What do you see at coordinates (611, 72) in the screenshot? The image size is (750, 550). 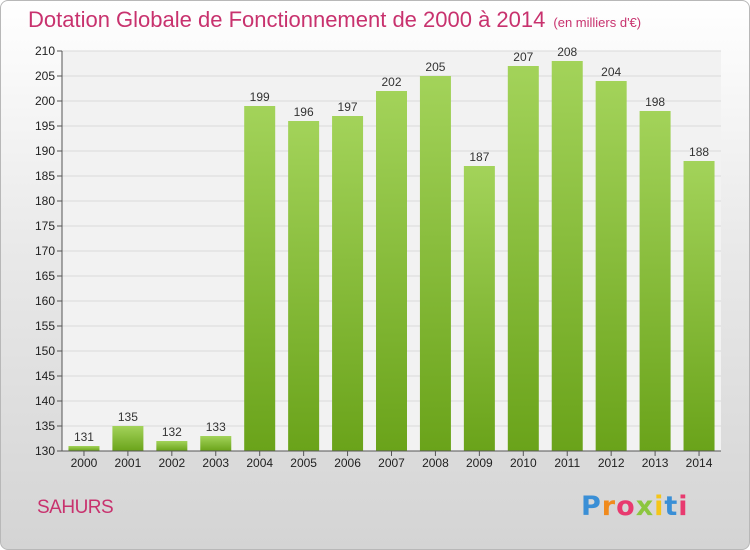 I see `value-label-2012: 204` at bounding box center [611, 72].